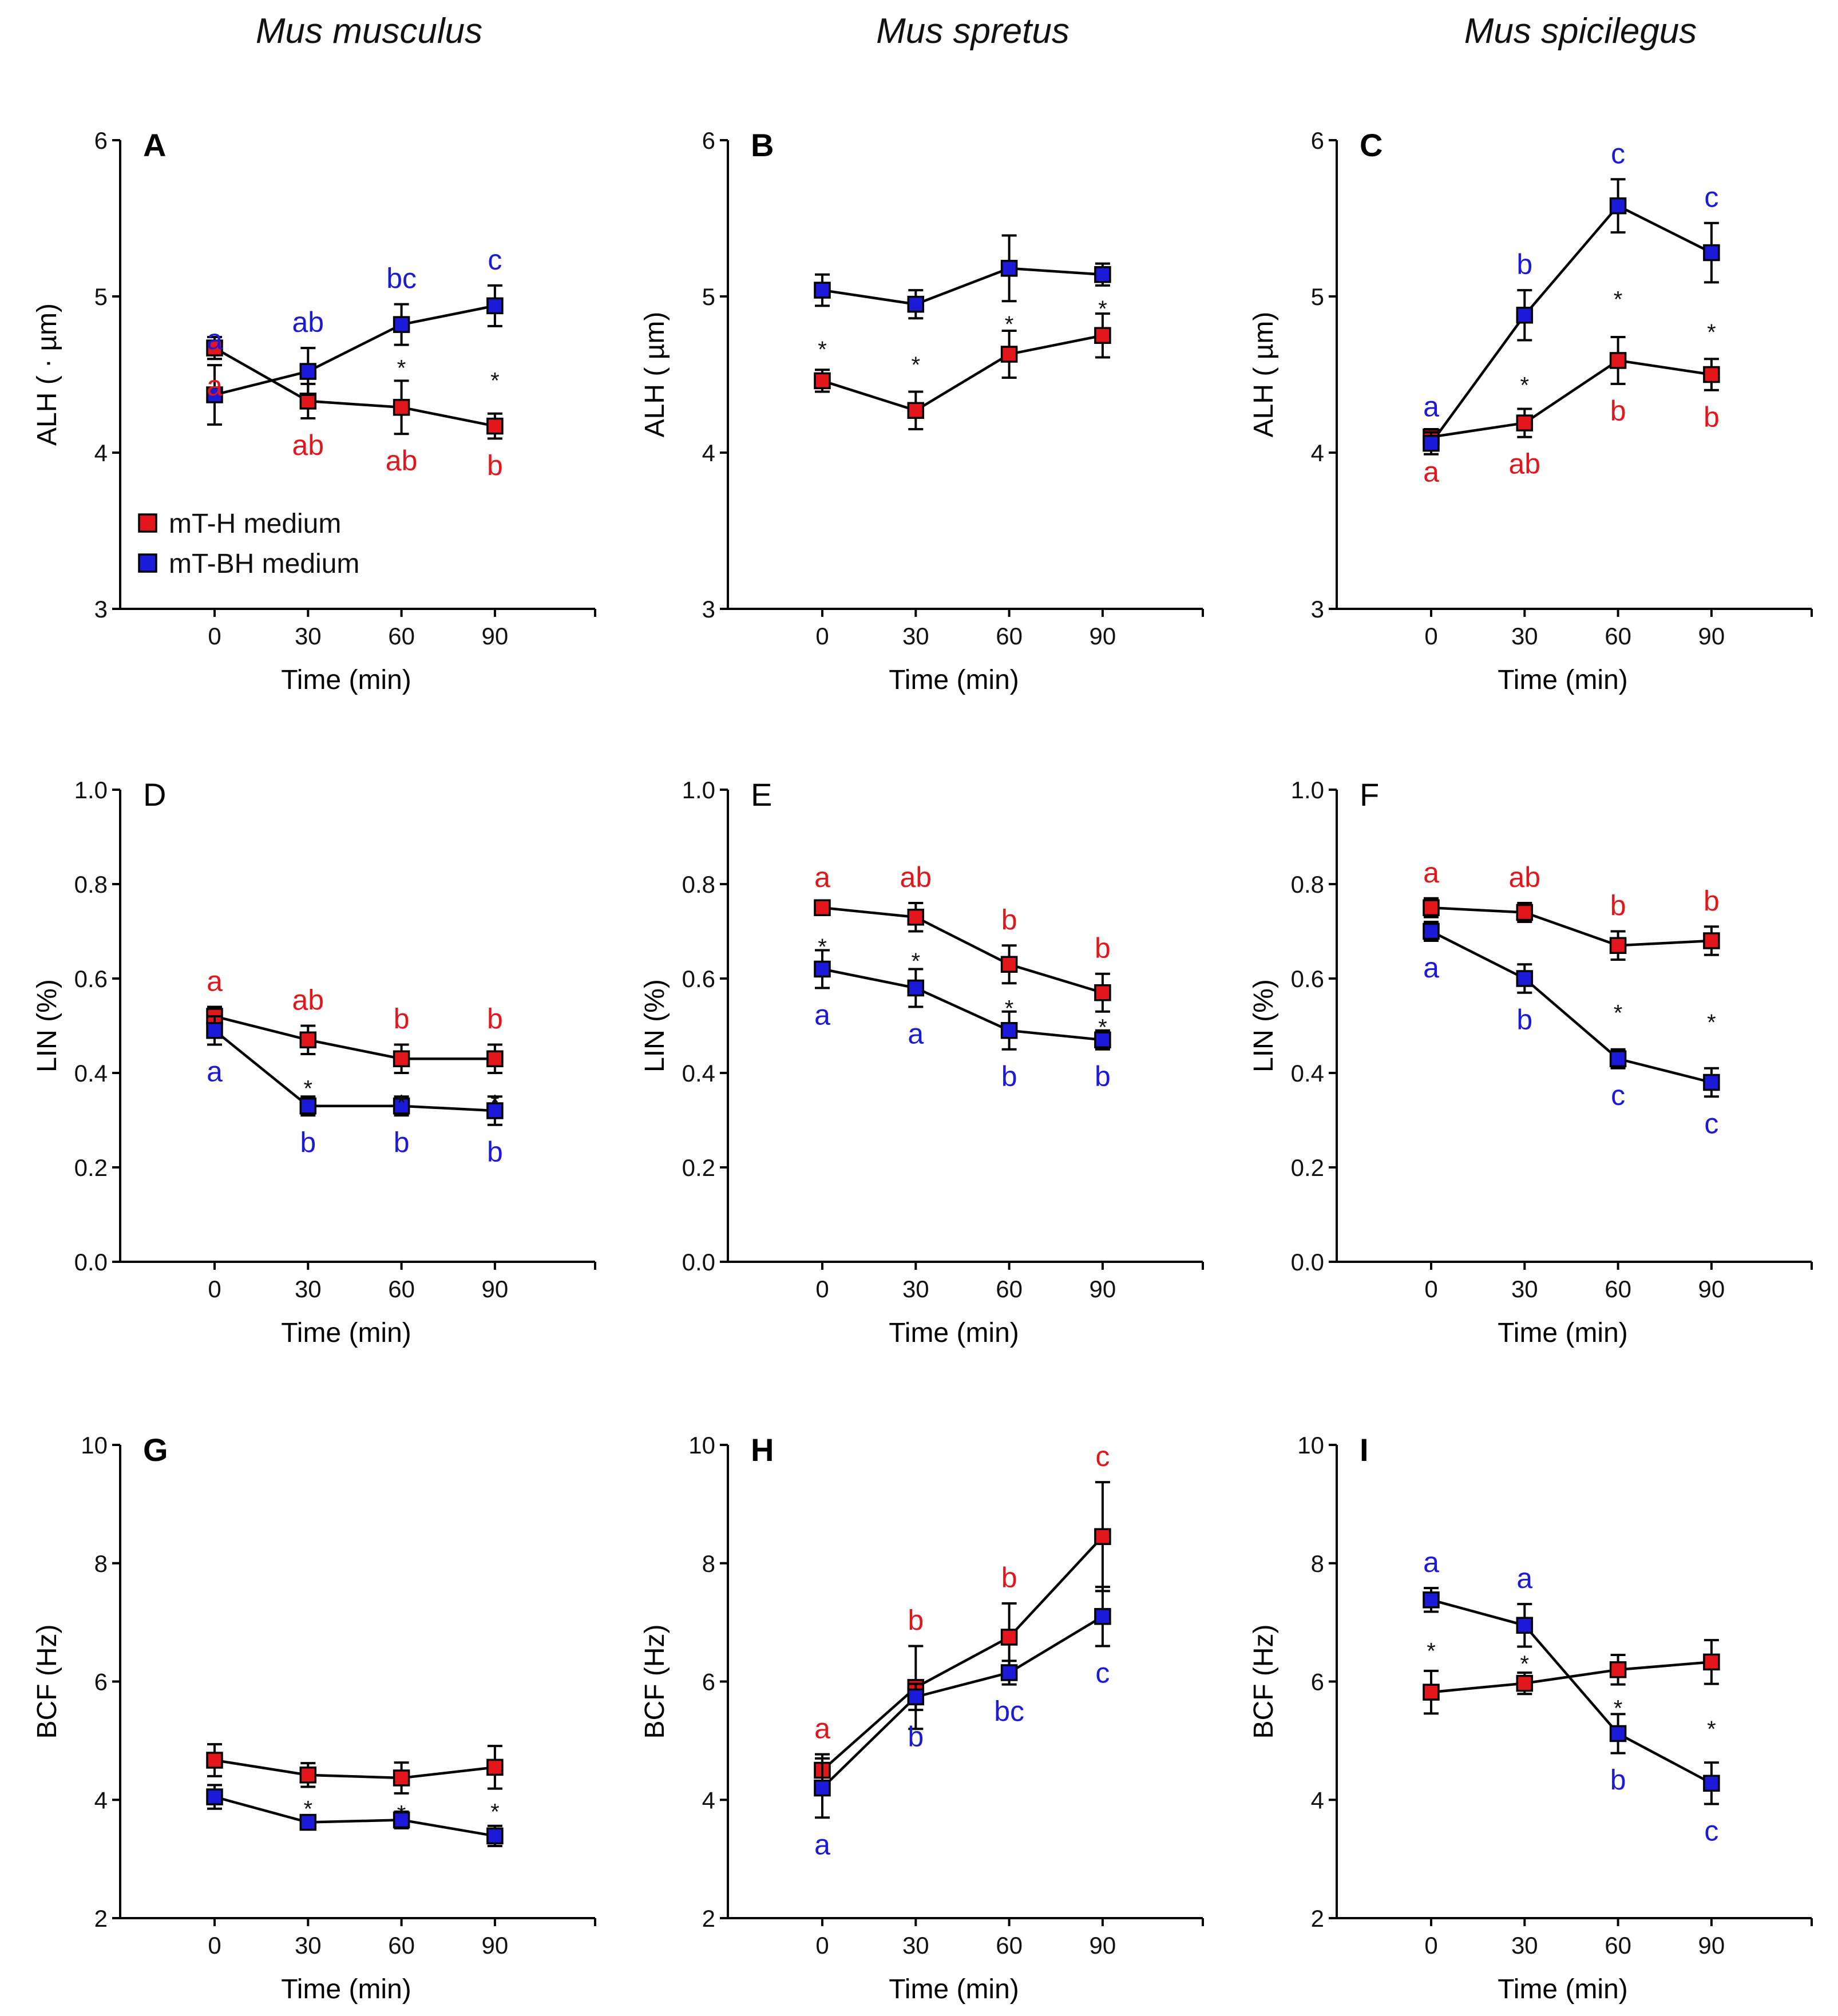 The height and width of the screenshot is (2016, 1838). Describe the element at coordinates (1317, 609) in the screenshot. I see `y-tick-label: 3` at that location.